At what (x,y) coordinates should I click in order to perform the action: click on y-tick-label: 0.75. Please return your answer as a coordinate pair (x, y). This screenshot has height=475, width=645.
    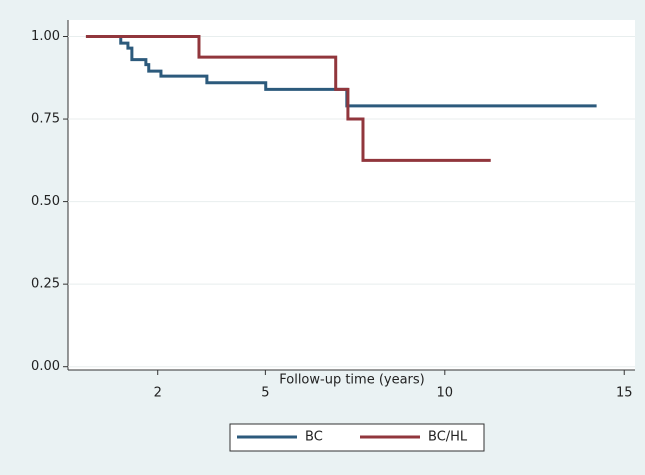
    Looking at the image, I should click on (45, 119).